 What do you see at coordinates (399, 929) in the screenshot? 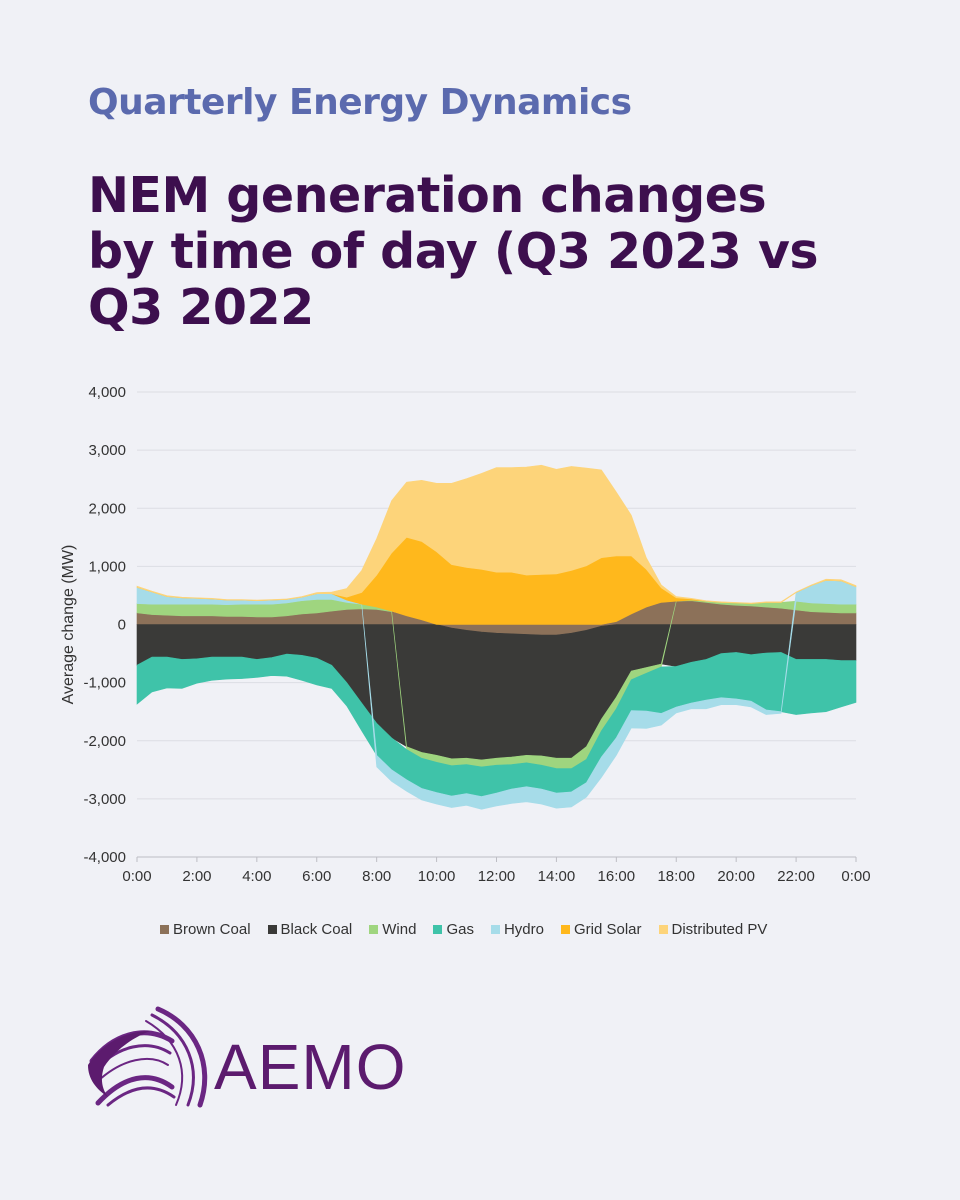
I see `legend-label: Wind` at bounding box center [399, 929].